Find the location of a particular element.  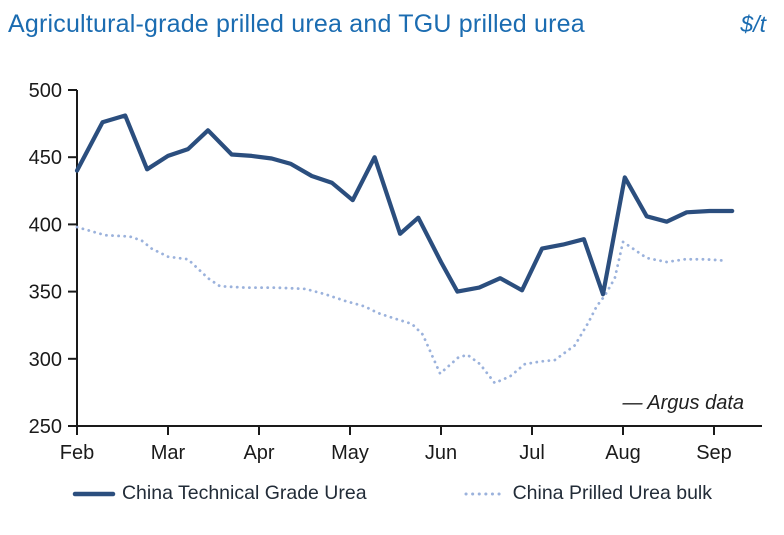

legend-item-prilled-bulk: China Prilled Urea bulk is located at coordinates (587, 493).